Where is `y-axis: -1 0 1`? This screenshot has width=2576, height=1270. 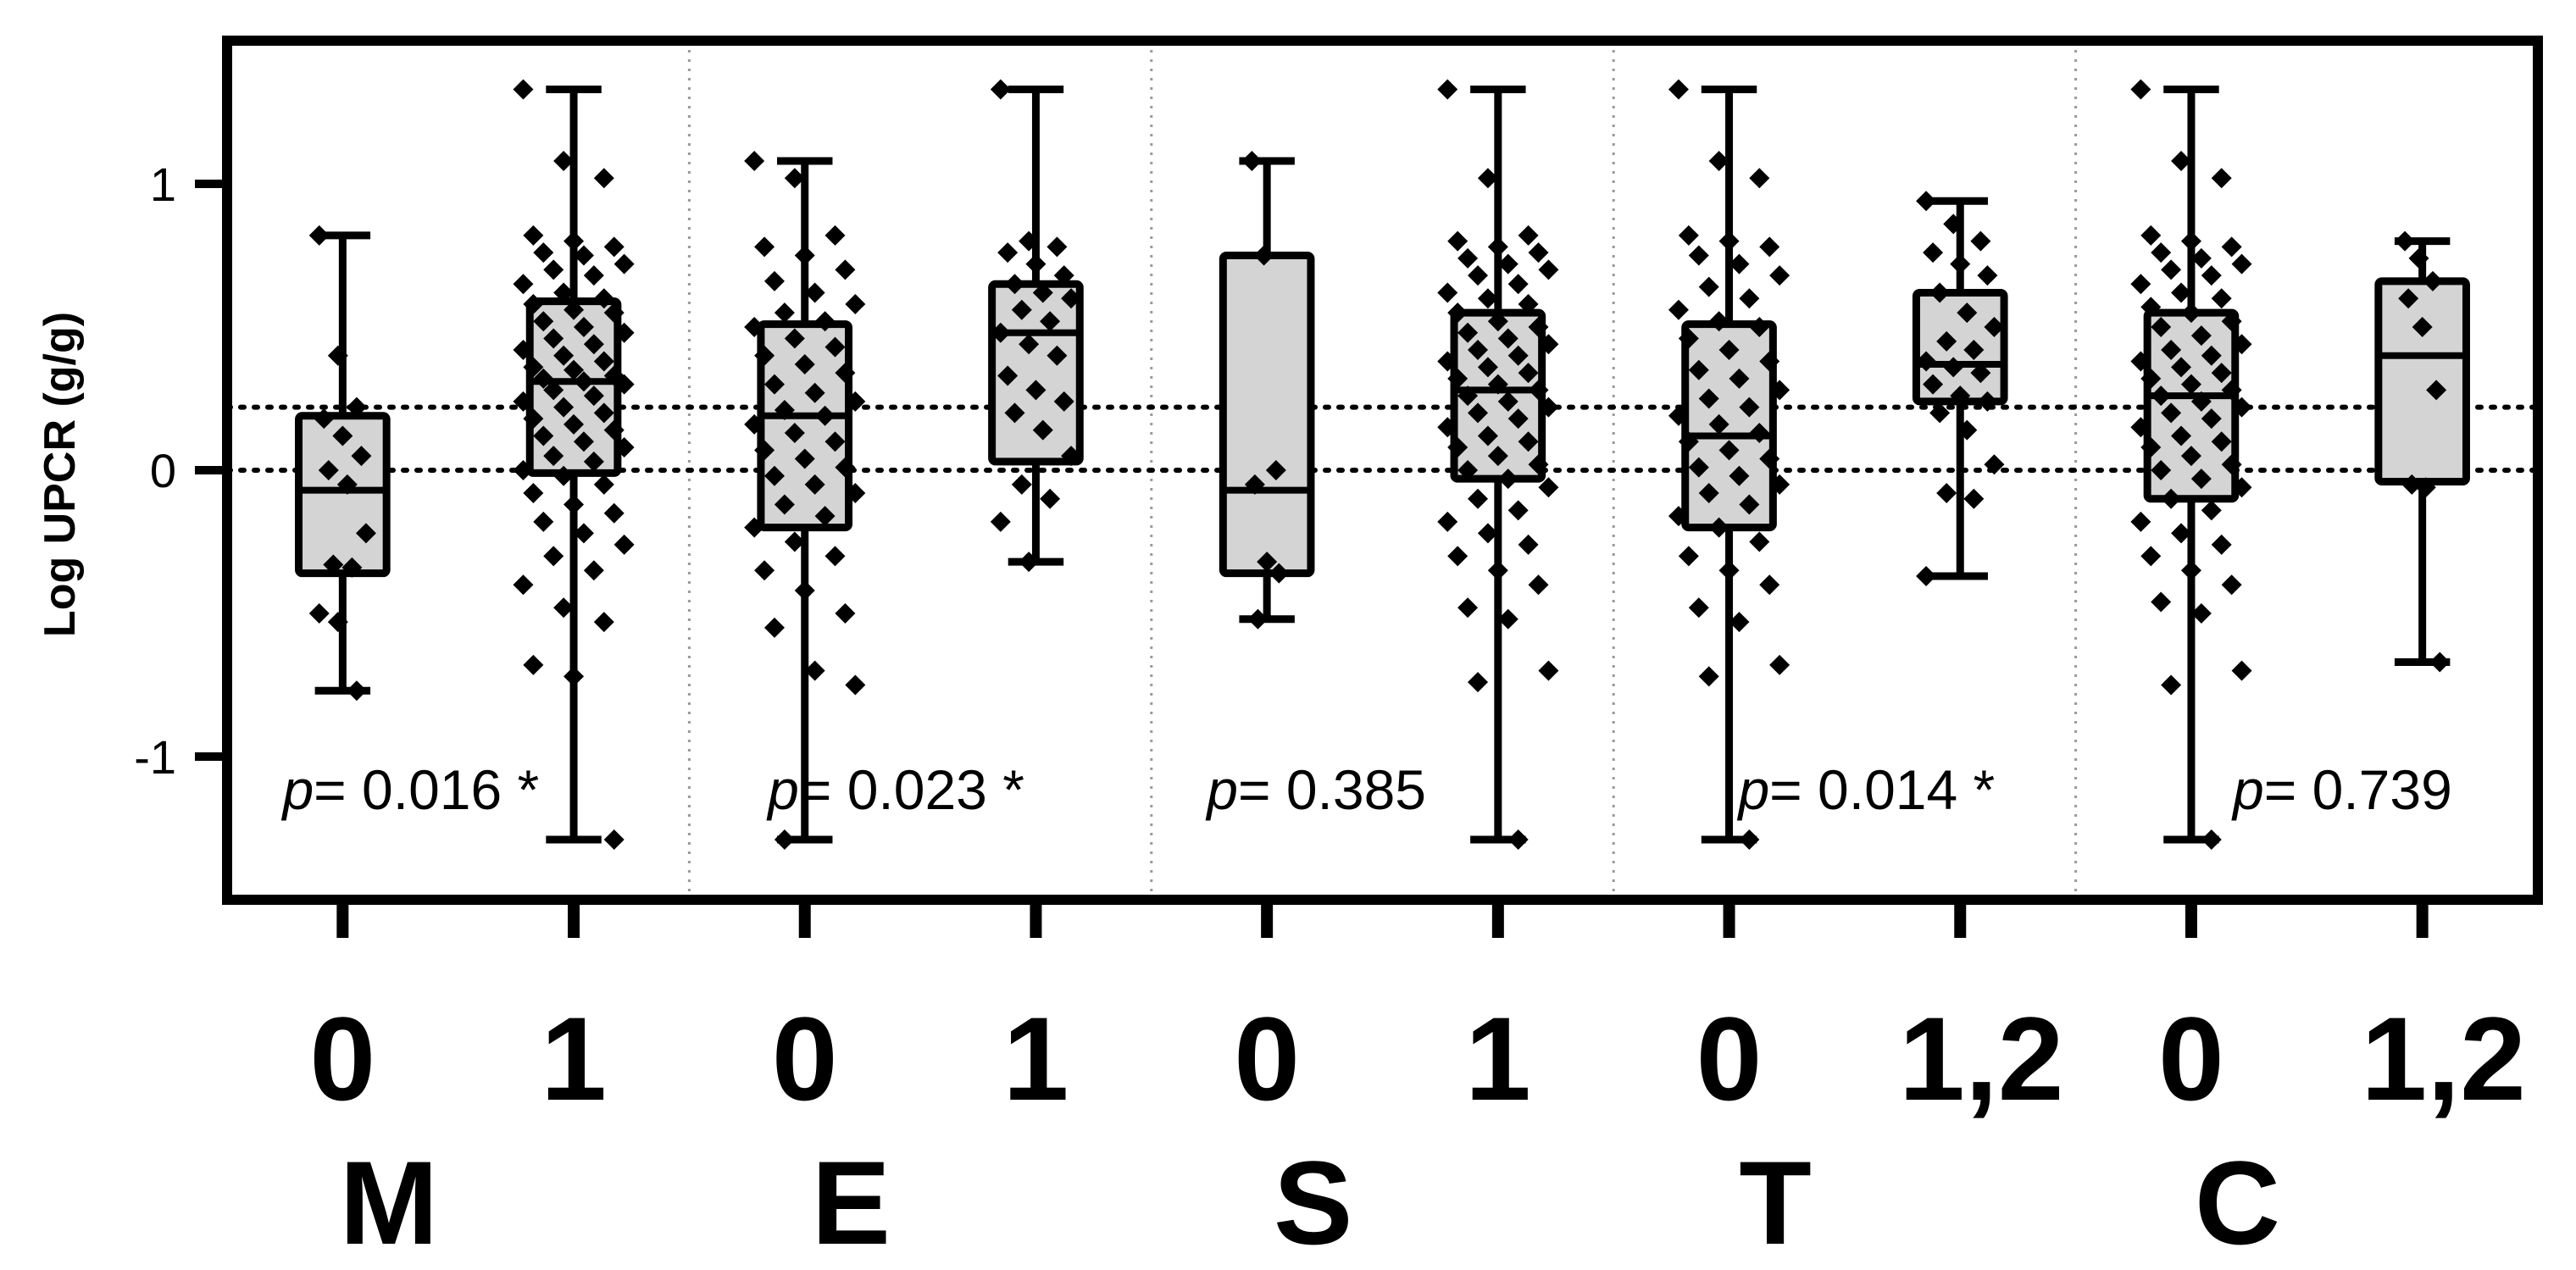
y-axis: -1 0 1 is located at coordinates (180, 471).